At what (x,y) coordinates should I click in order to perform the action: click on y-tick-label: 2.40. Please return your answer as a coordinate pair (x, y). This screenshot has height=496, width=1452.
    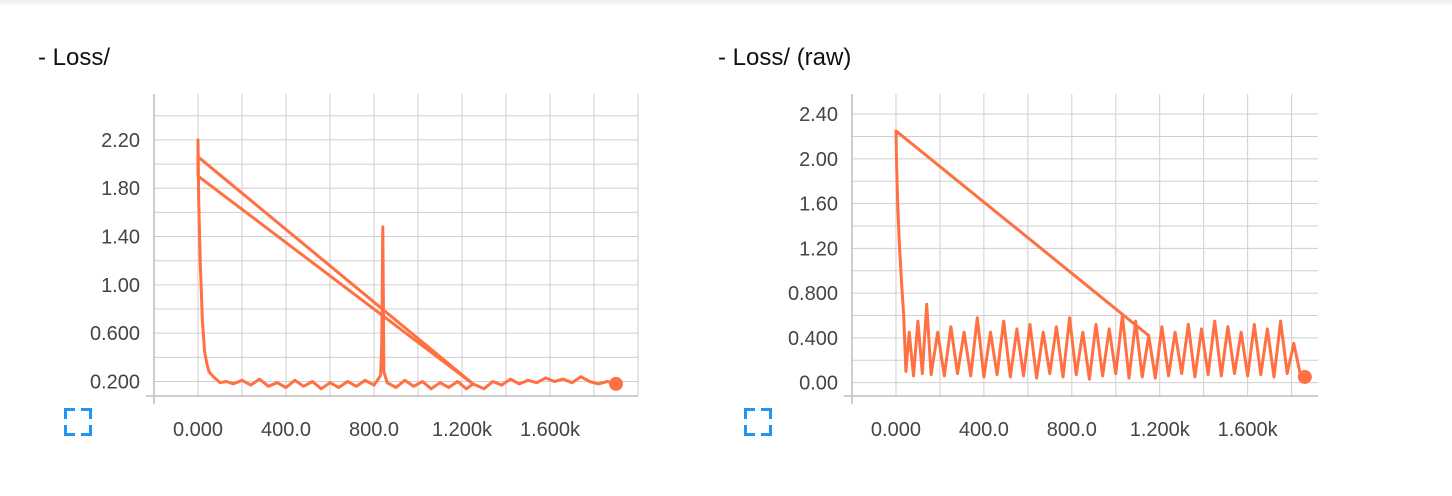
    Looking at the image, I should click on (818, 115).